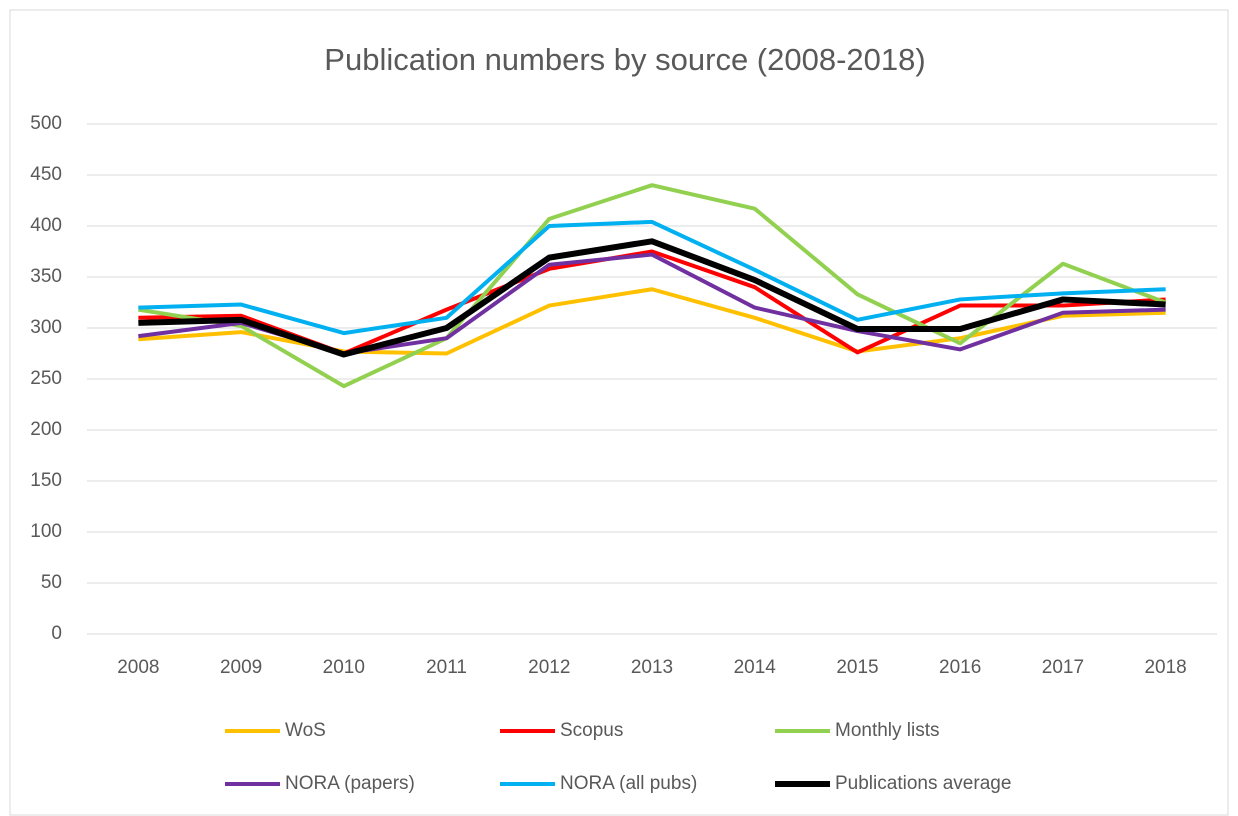  I want to click on legend-label: WoS, so click(305, 730).